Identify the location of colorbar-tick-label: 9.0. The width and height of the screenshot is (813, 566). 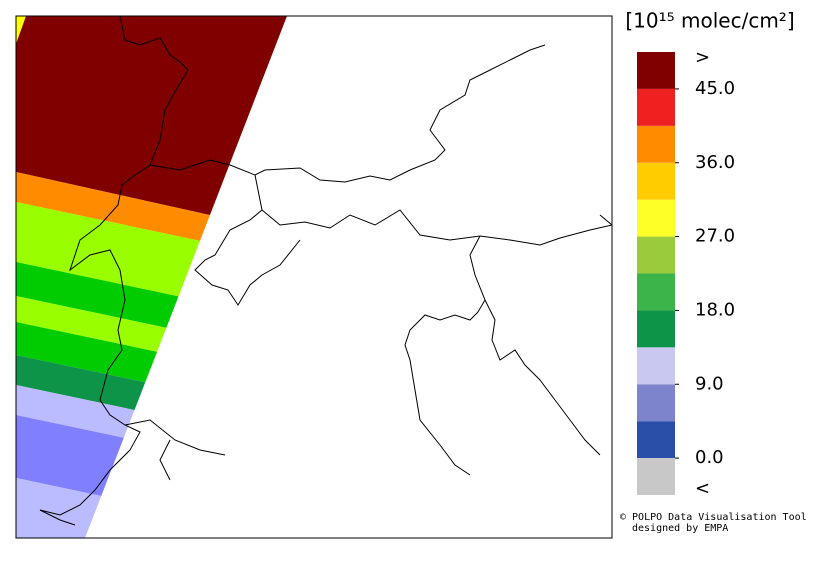
(709, 383).